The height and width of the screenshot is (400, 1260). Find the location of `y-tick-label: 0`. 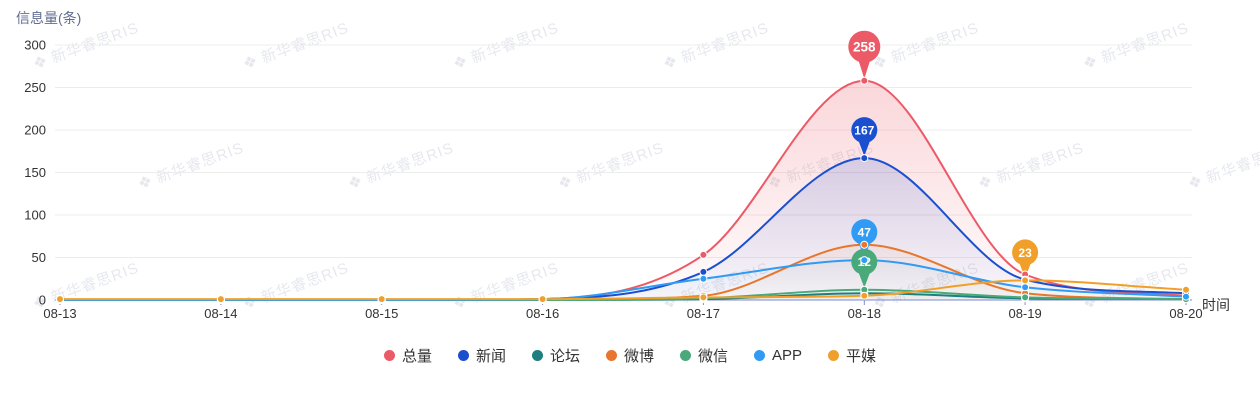

y-tick-label: 0 is located at coordinates (42, 300).